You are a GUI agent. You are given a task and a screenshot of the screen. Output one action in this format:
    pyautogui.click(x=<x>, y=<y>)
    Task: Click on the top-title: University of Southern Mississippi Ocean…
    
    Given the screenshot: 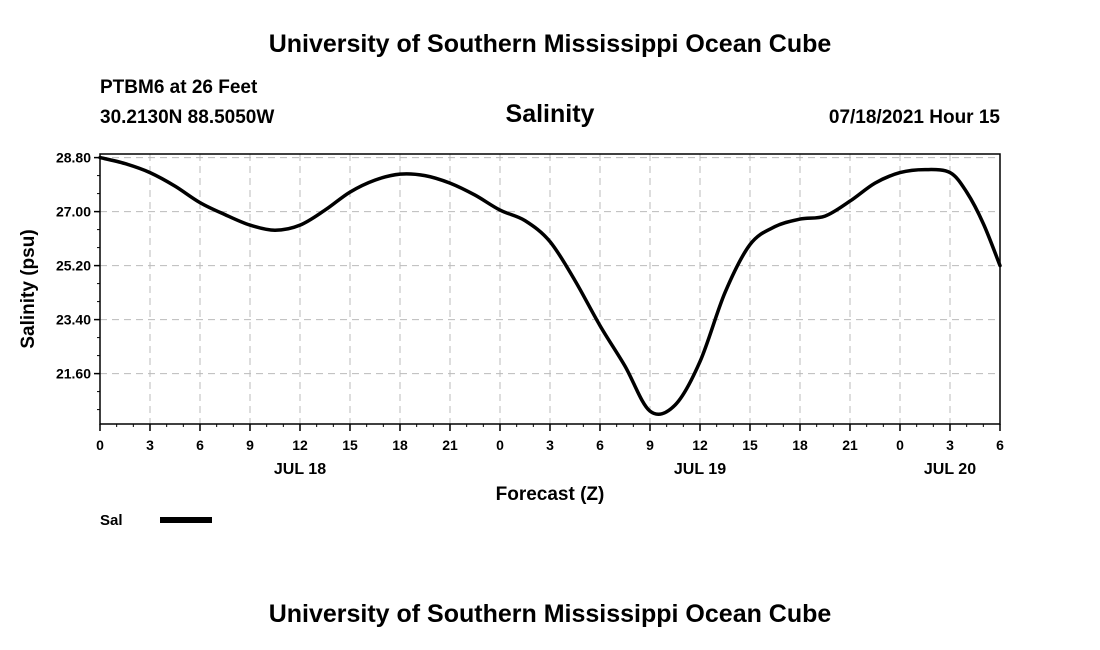 What is the action you would take?
    pyautogui.click(x=550, y=44)
    